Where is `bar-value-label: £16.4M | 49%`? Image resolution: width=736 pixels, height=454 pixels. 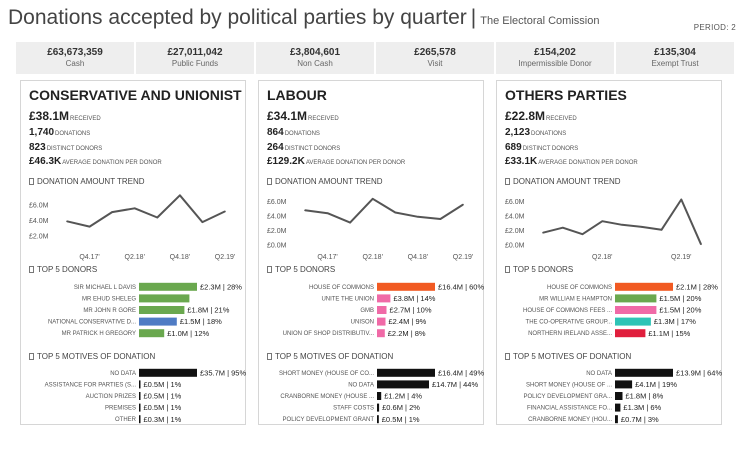 bar-value-label: £16.4M | 49% is located at coordinates (461, 372).